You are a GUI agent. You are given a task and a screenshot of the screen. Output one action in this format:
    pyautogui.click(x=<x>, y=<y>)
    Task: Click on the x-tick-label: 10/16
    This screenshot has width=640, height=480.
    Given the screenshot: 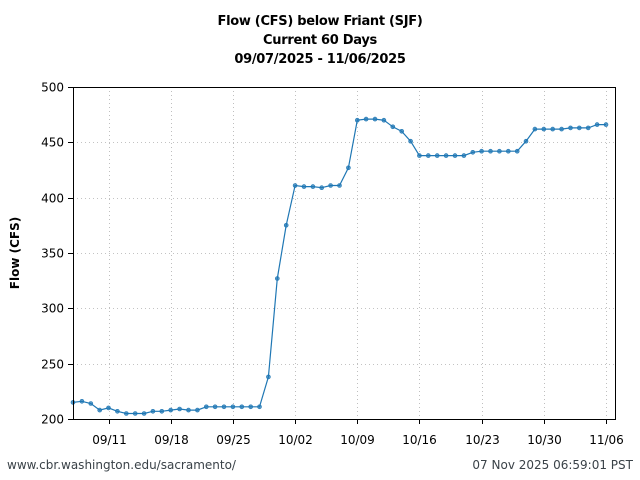 What is the action you would take?
    pyautogui.click(x=419, y=440)
    